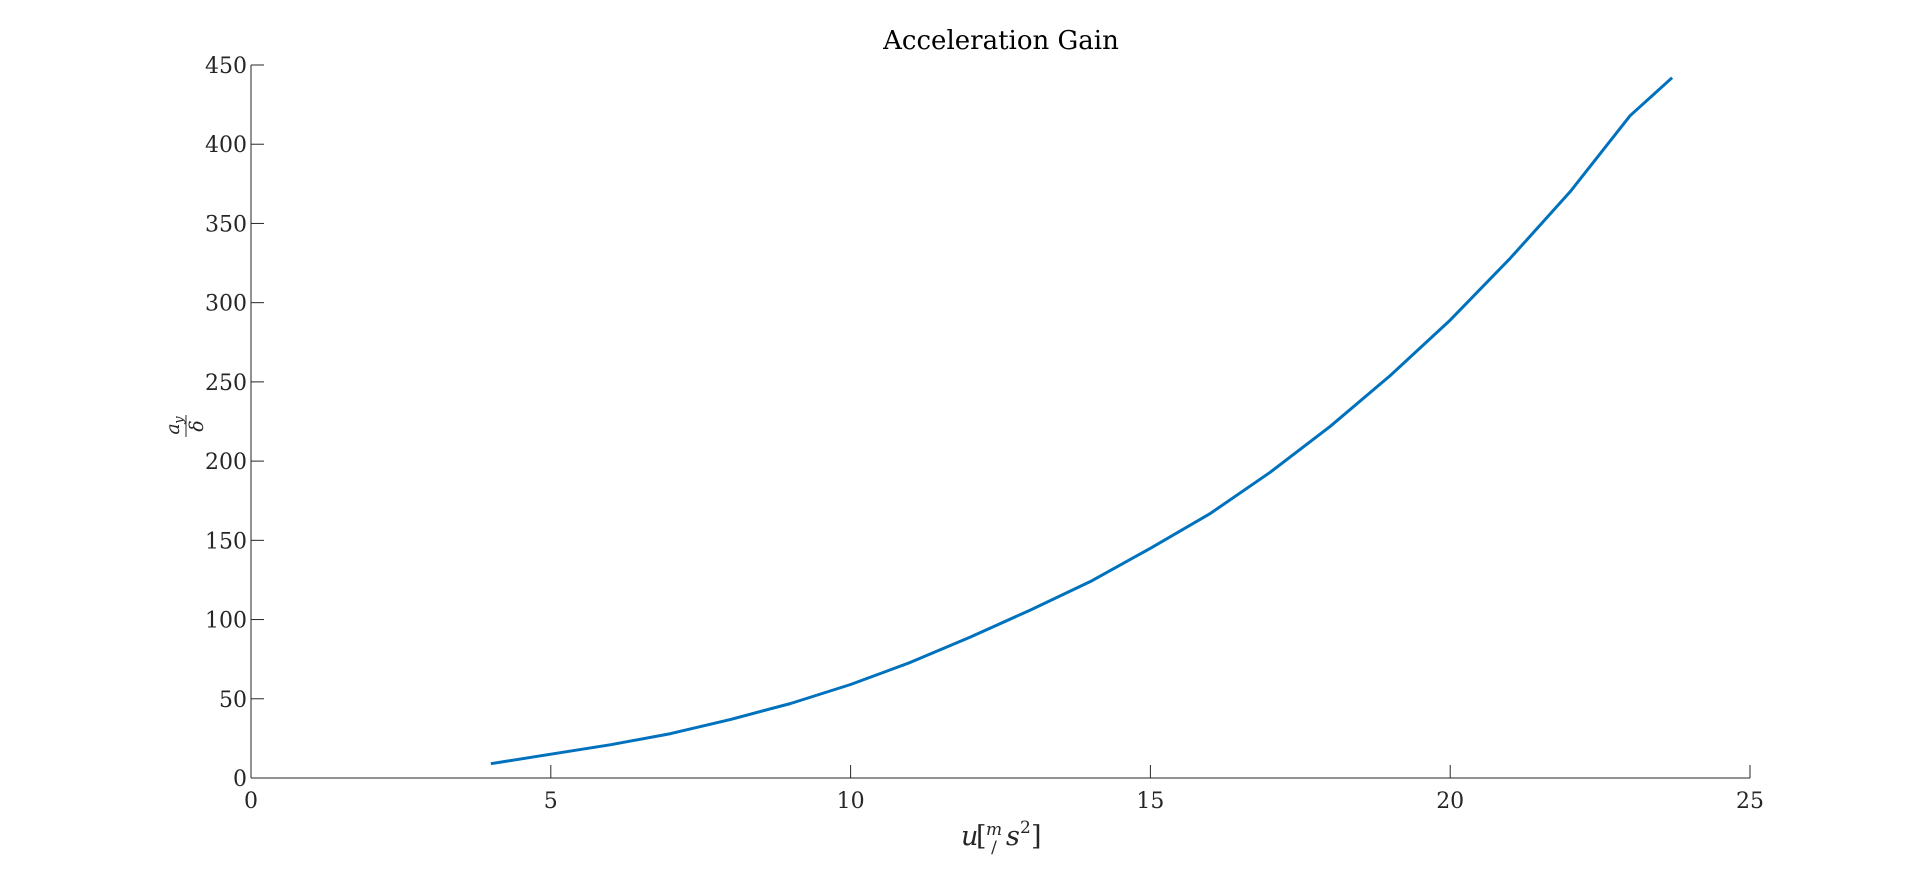 Image resolution: width=1920 pixels, height=869 pixels. I want to click on y-label-denominator: δ, so click(197, 425).